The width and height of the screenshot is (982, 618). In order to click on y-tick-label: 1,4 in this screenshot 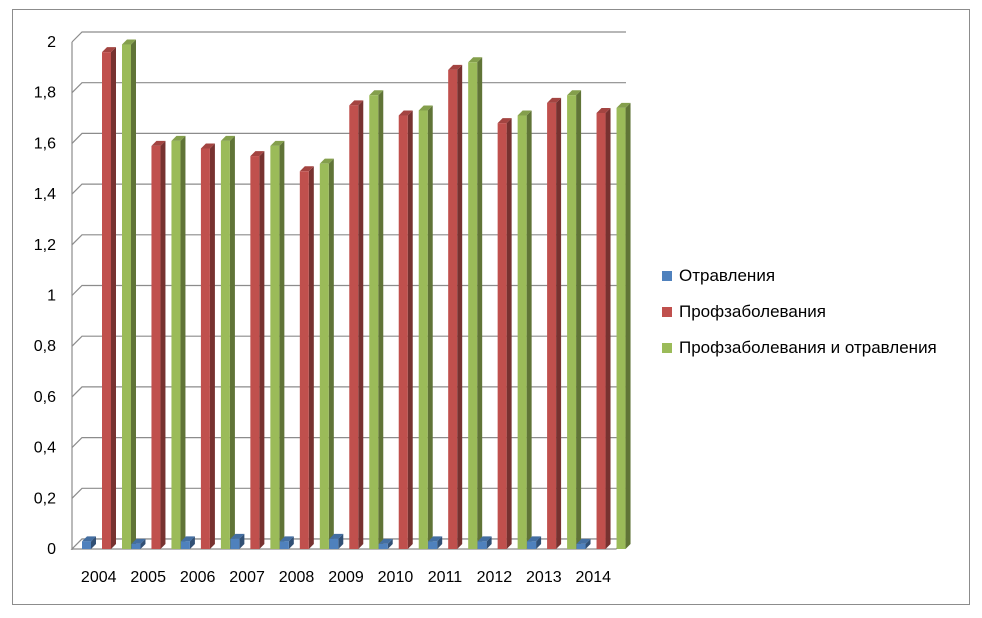, I will do `click(45, 194)`.